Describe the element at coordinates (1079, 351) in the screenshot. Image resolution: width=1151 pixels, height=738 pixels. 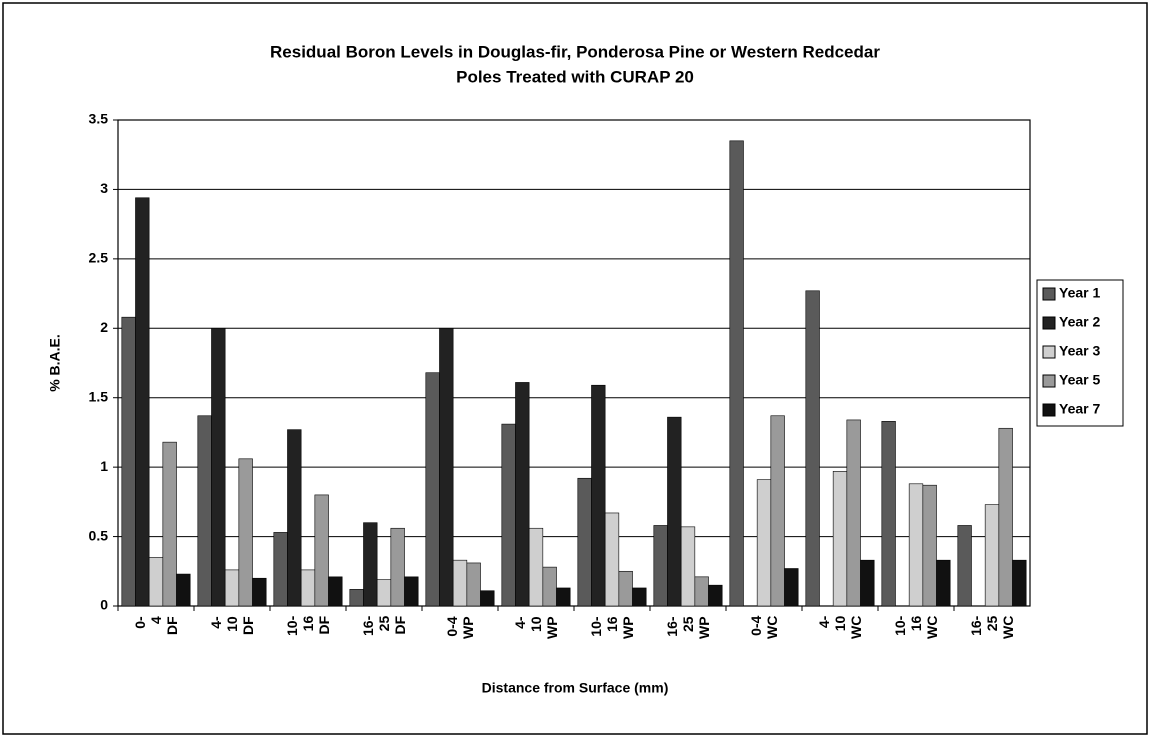
I see `legend-label: Year 3` at that location.